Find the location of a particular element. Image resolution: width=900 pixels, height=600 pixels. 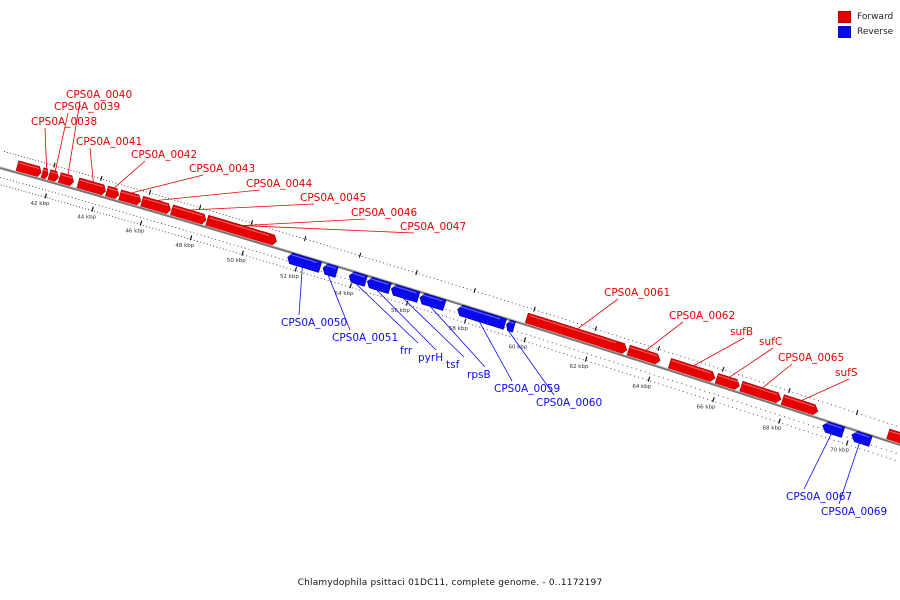

scale-label: 58 kbp is located at coordinates (458, 329).